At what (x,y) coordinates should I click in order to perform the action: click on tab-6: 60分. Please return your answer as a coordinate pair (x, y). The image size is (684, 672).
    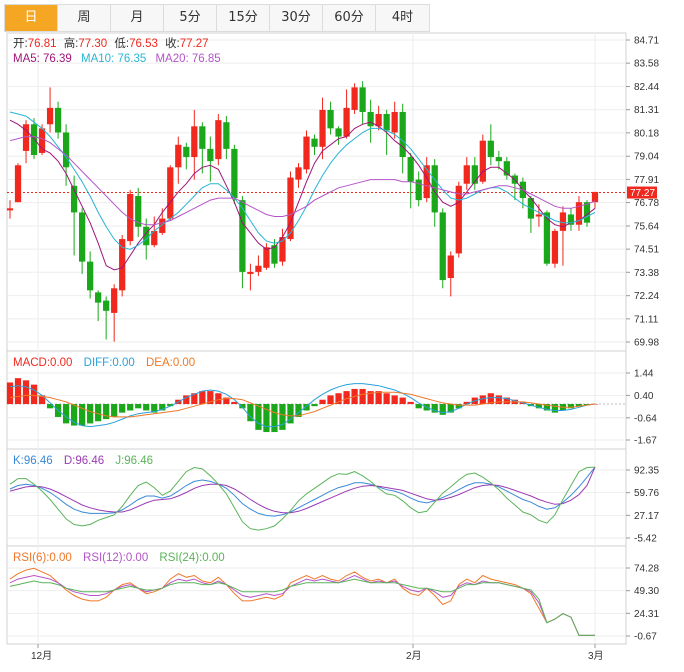
    Looking at the image, I should click on (349, 18).